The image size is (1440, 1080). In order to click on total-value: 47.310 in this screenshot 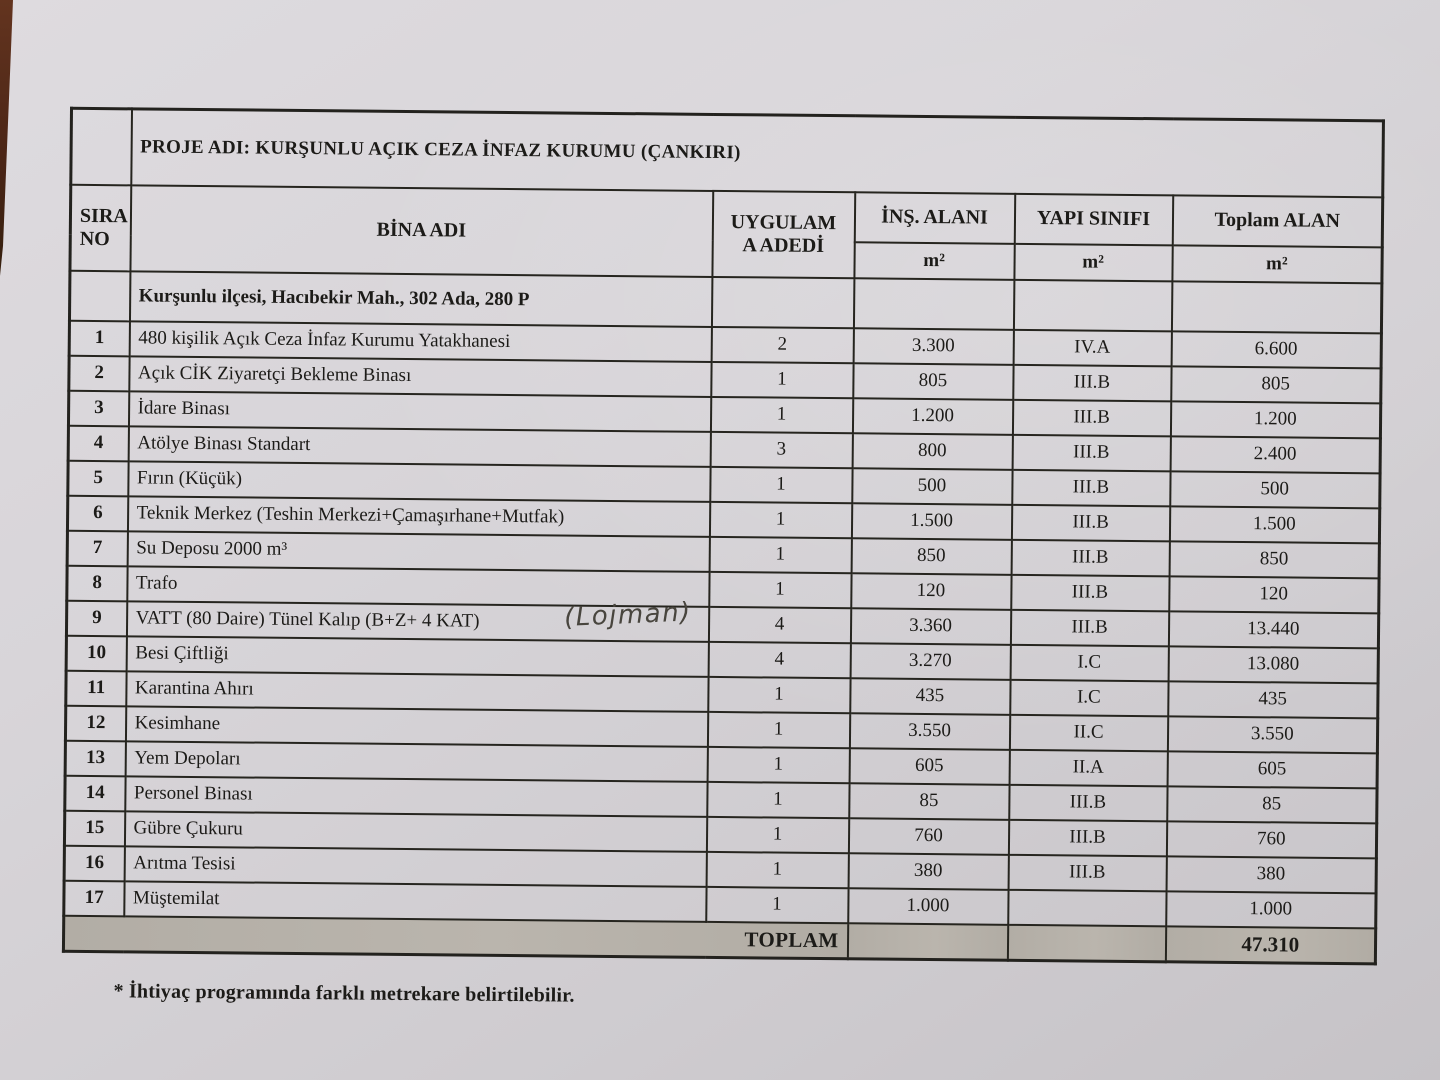, I will do `click(1270, 944)`.